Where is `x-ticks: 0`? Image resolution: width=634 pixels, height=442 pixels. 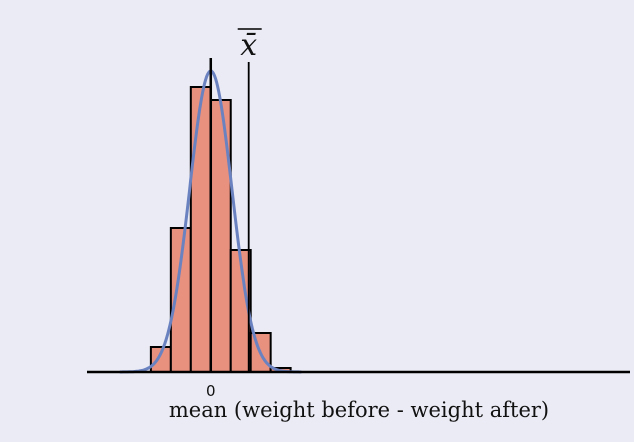 x-ticks: 0 is located at coordinates (211, 391).